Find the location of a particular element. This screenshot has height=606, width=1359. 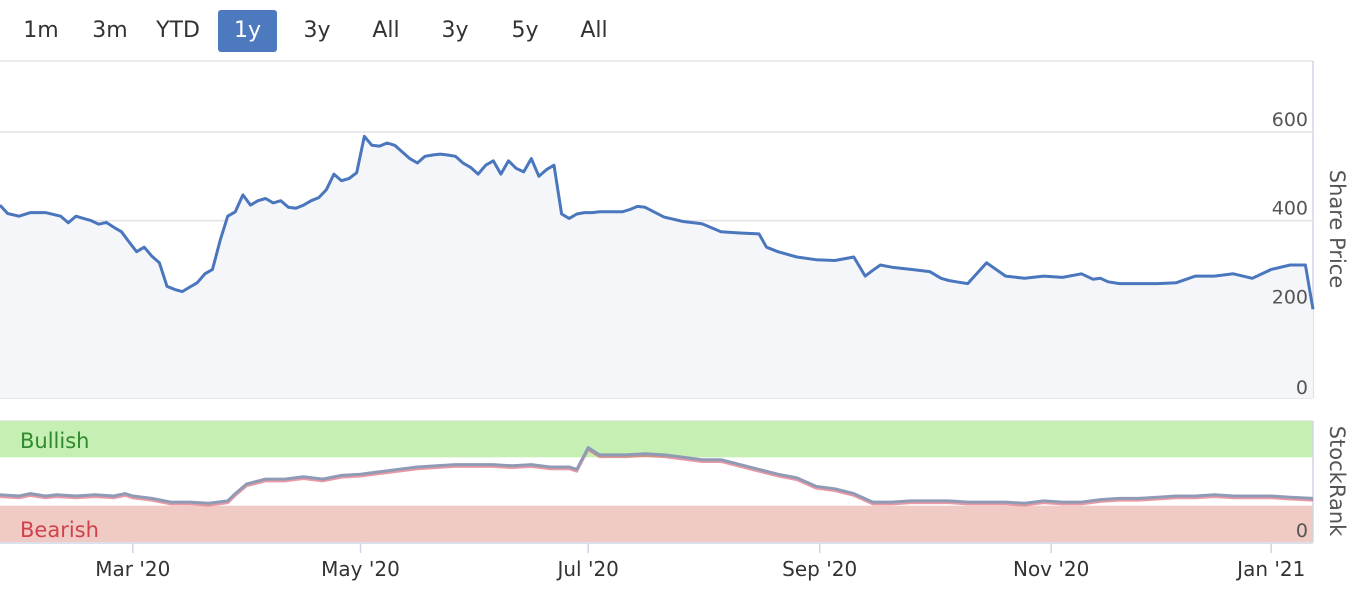

x-tick-label: Sep '20 is located at coordinates (819, 569).